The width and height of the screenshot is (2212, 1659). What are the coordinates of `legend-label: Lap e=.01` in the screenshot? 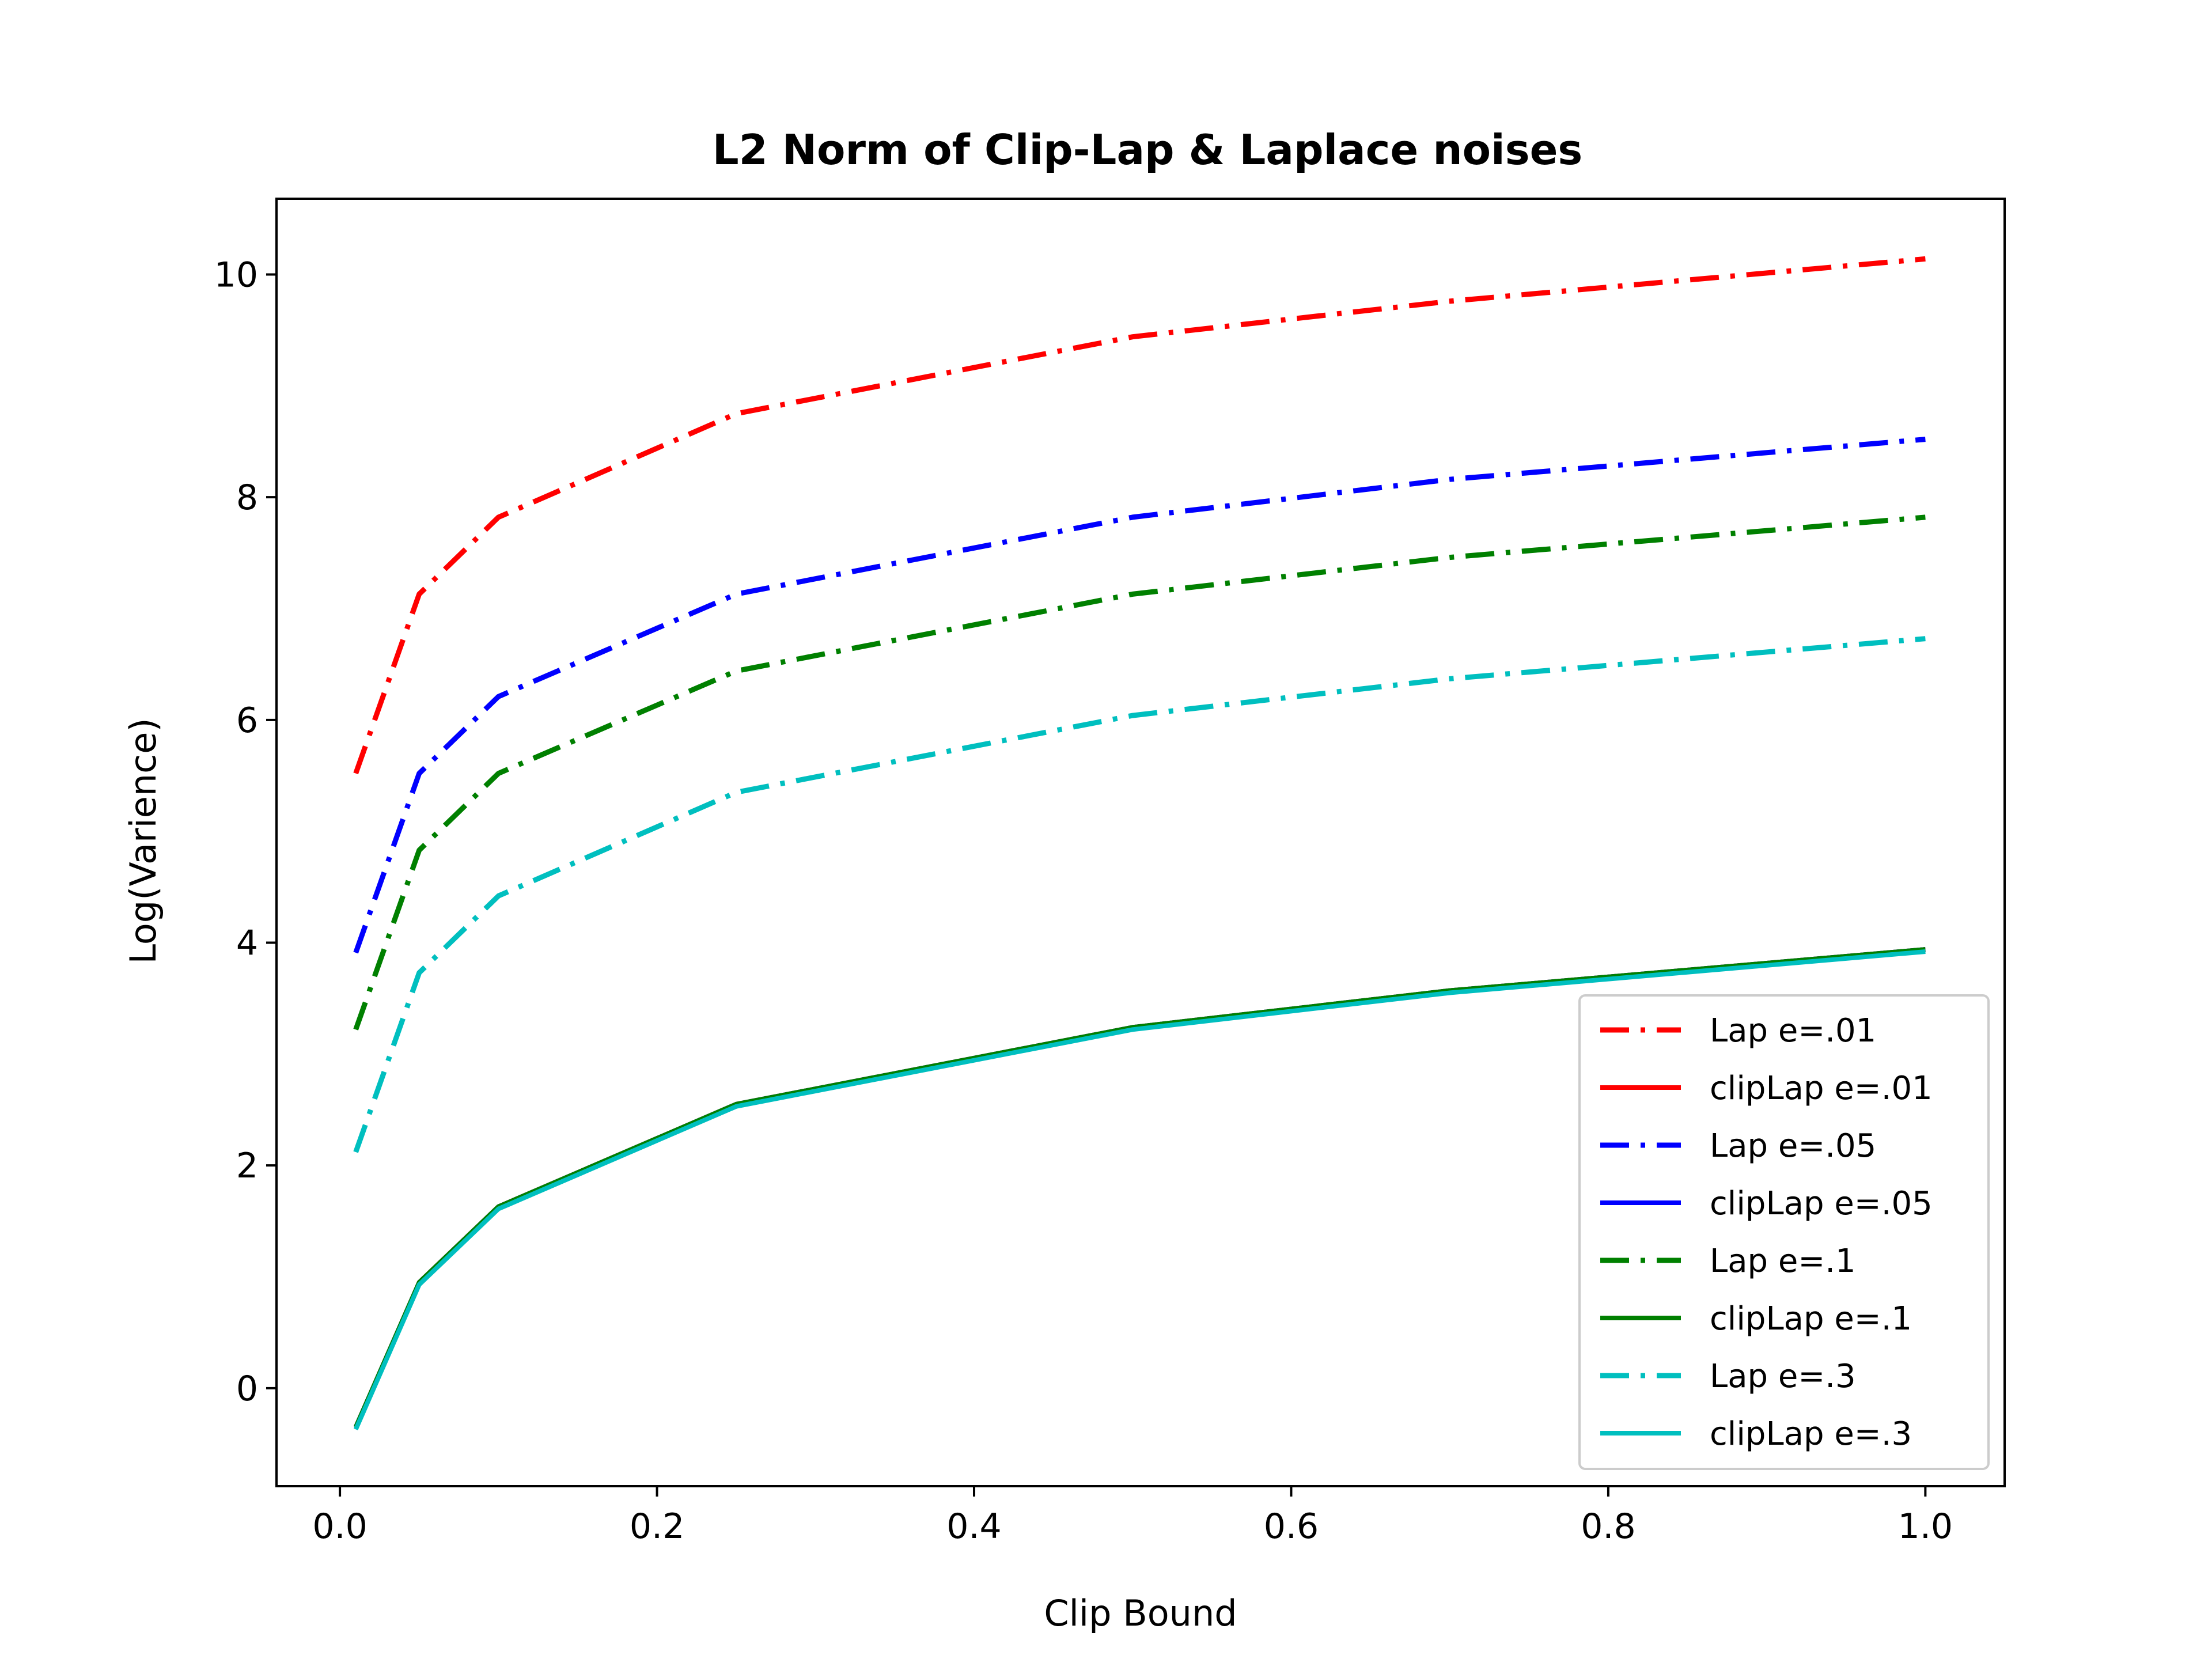 It's located at (1793, 1031).